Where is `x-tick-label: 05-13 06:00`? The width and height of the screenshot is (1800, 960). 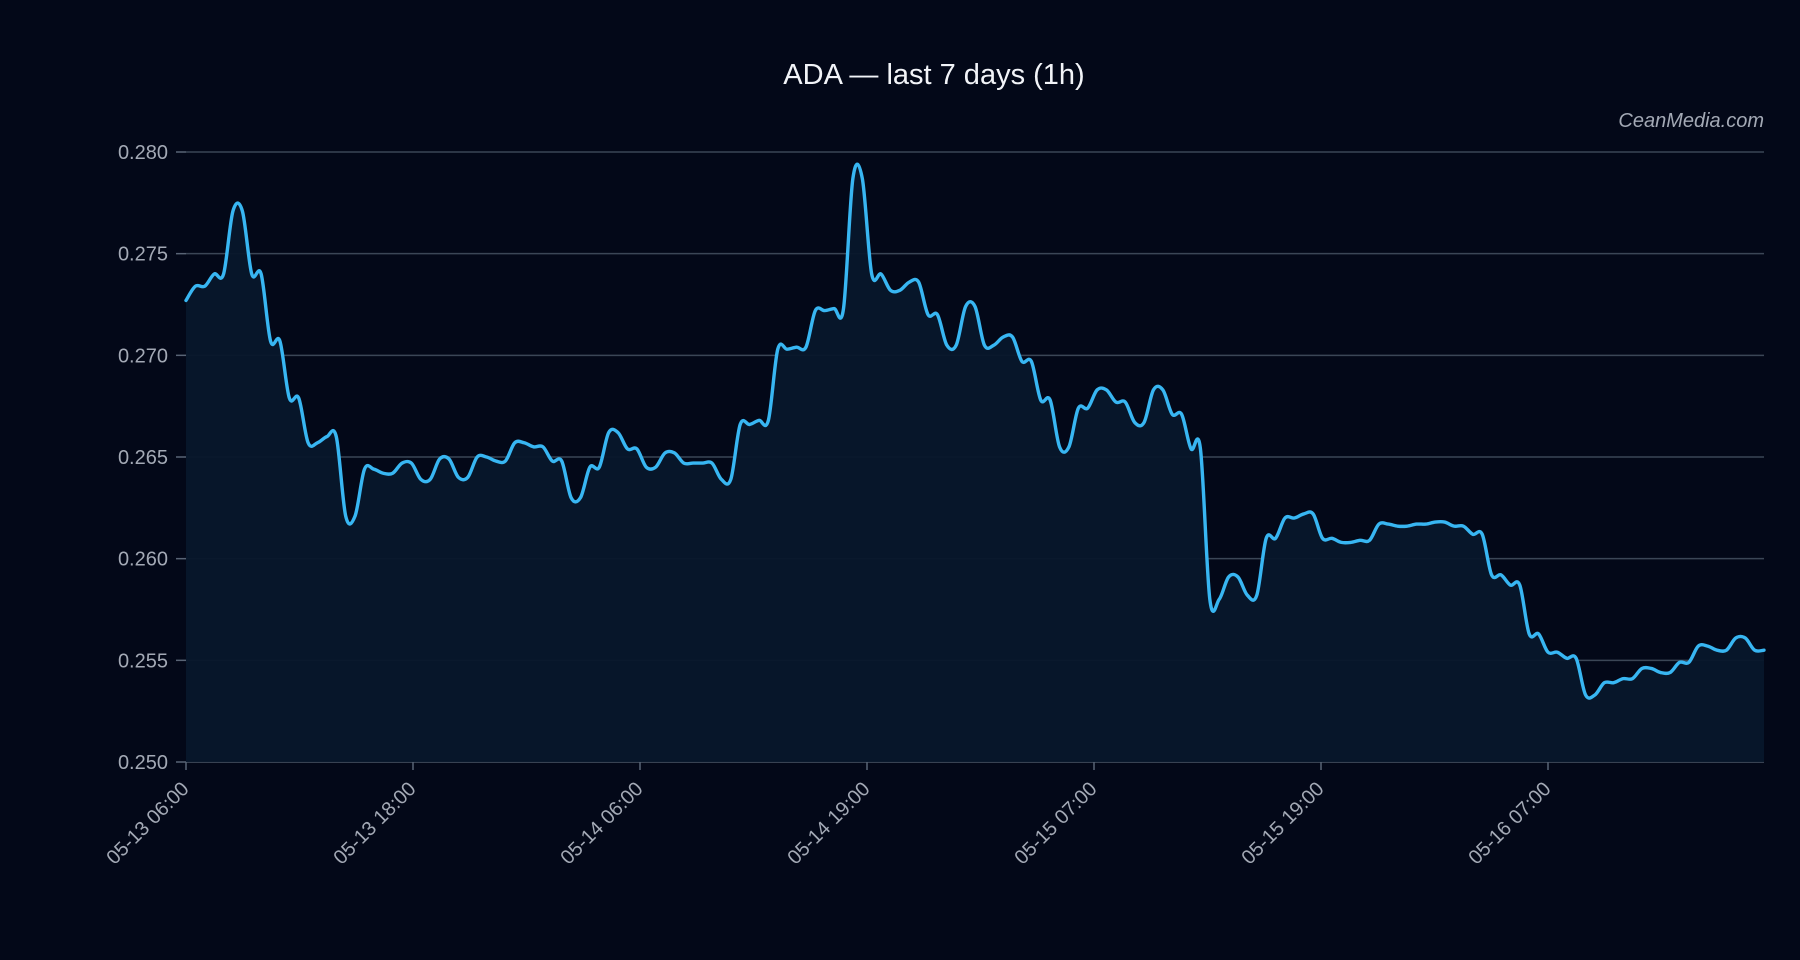 x-tick-label: 05-13 06:00 is located at coordinates (147, 823).